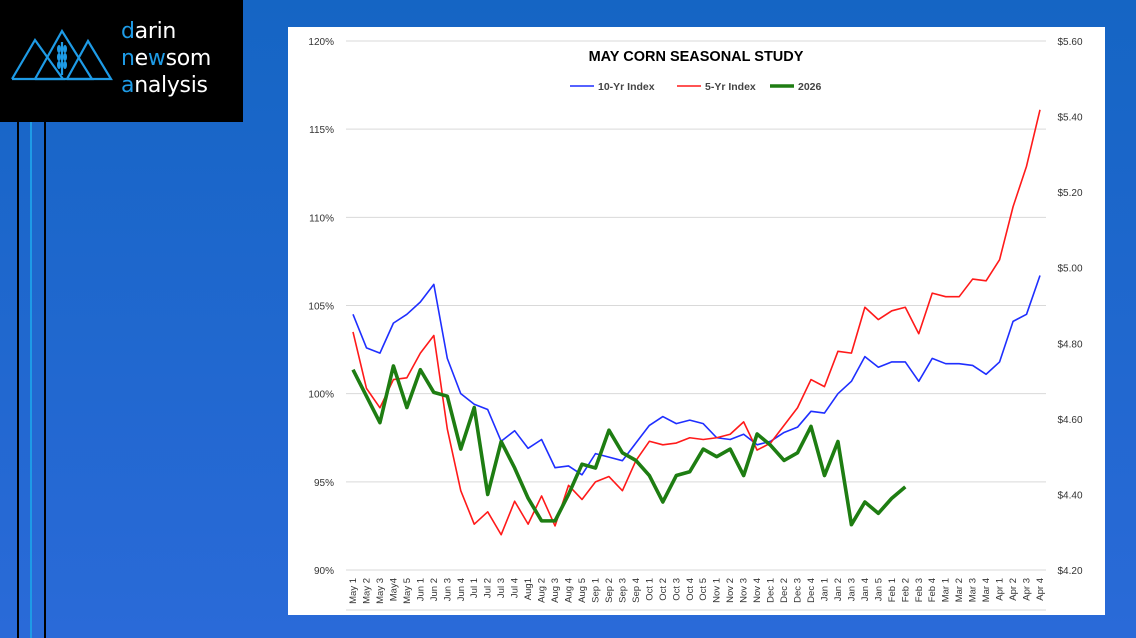  What do you see at coordinates (321, 395) in the screenshot?
I see `left-tick-label: 100%` at bounding box center [321, 395].